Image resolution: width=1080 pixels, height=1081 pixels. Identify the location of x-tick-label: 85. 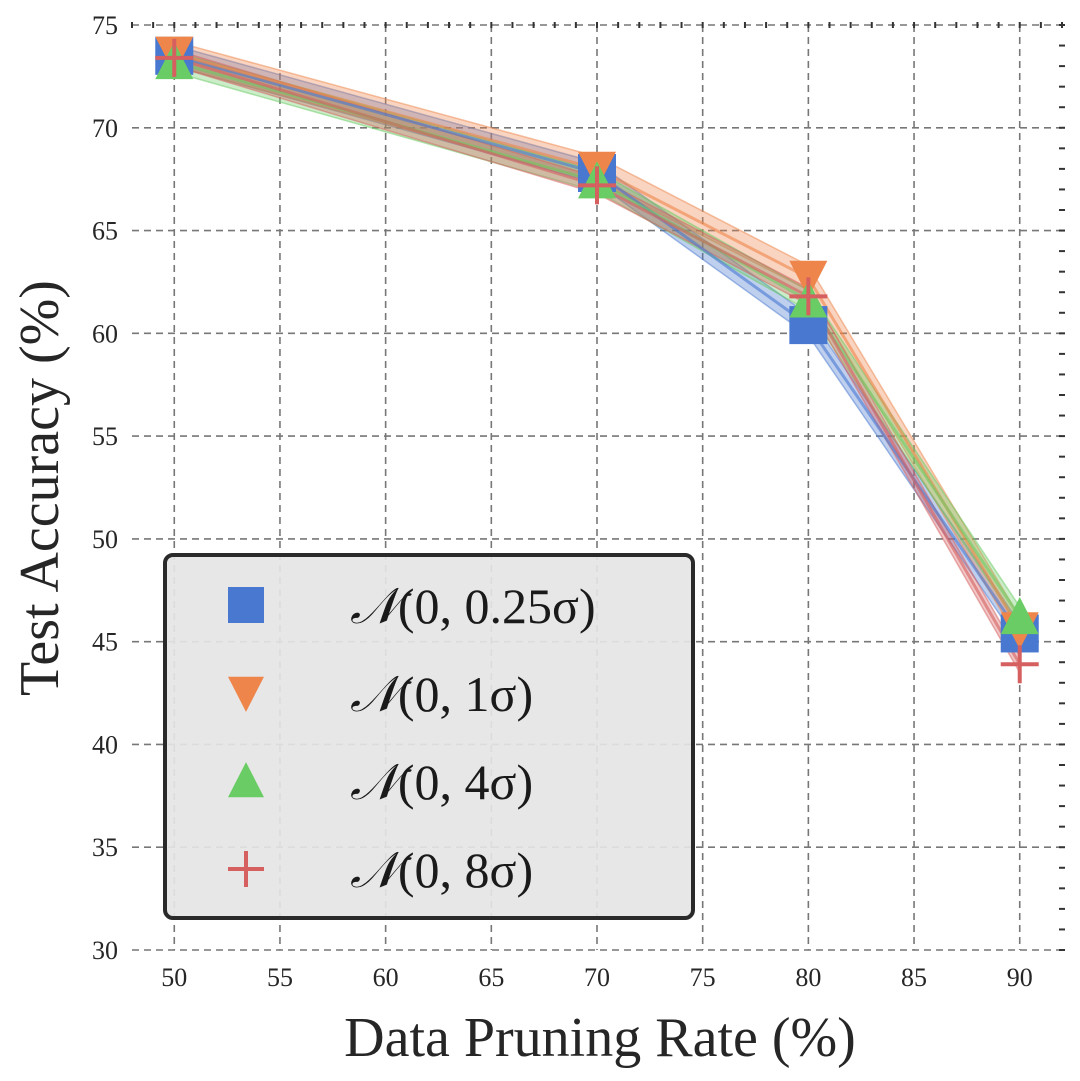
(914, 977).